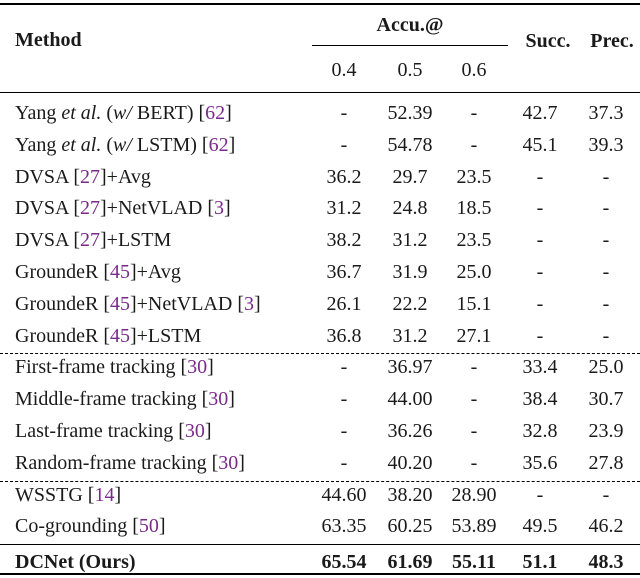 Image resolution: width=640 pixels, height=578 pixels. I want to click on table-row: DVSA [27]+Avg 36.2 29.7 23.5 - -, so click(320, 177).